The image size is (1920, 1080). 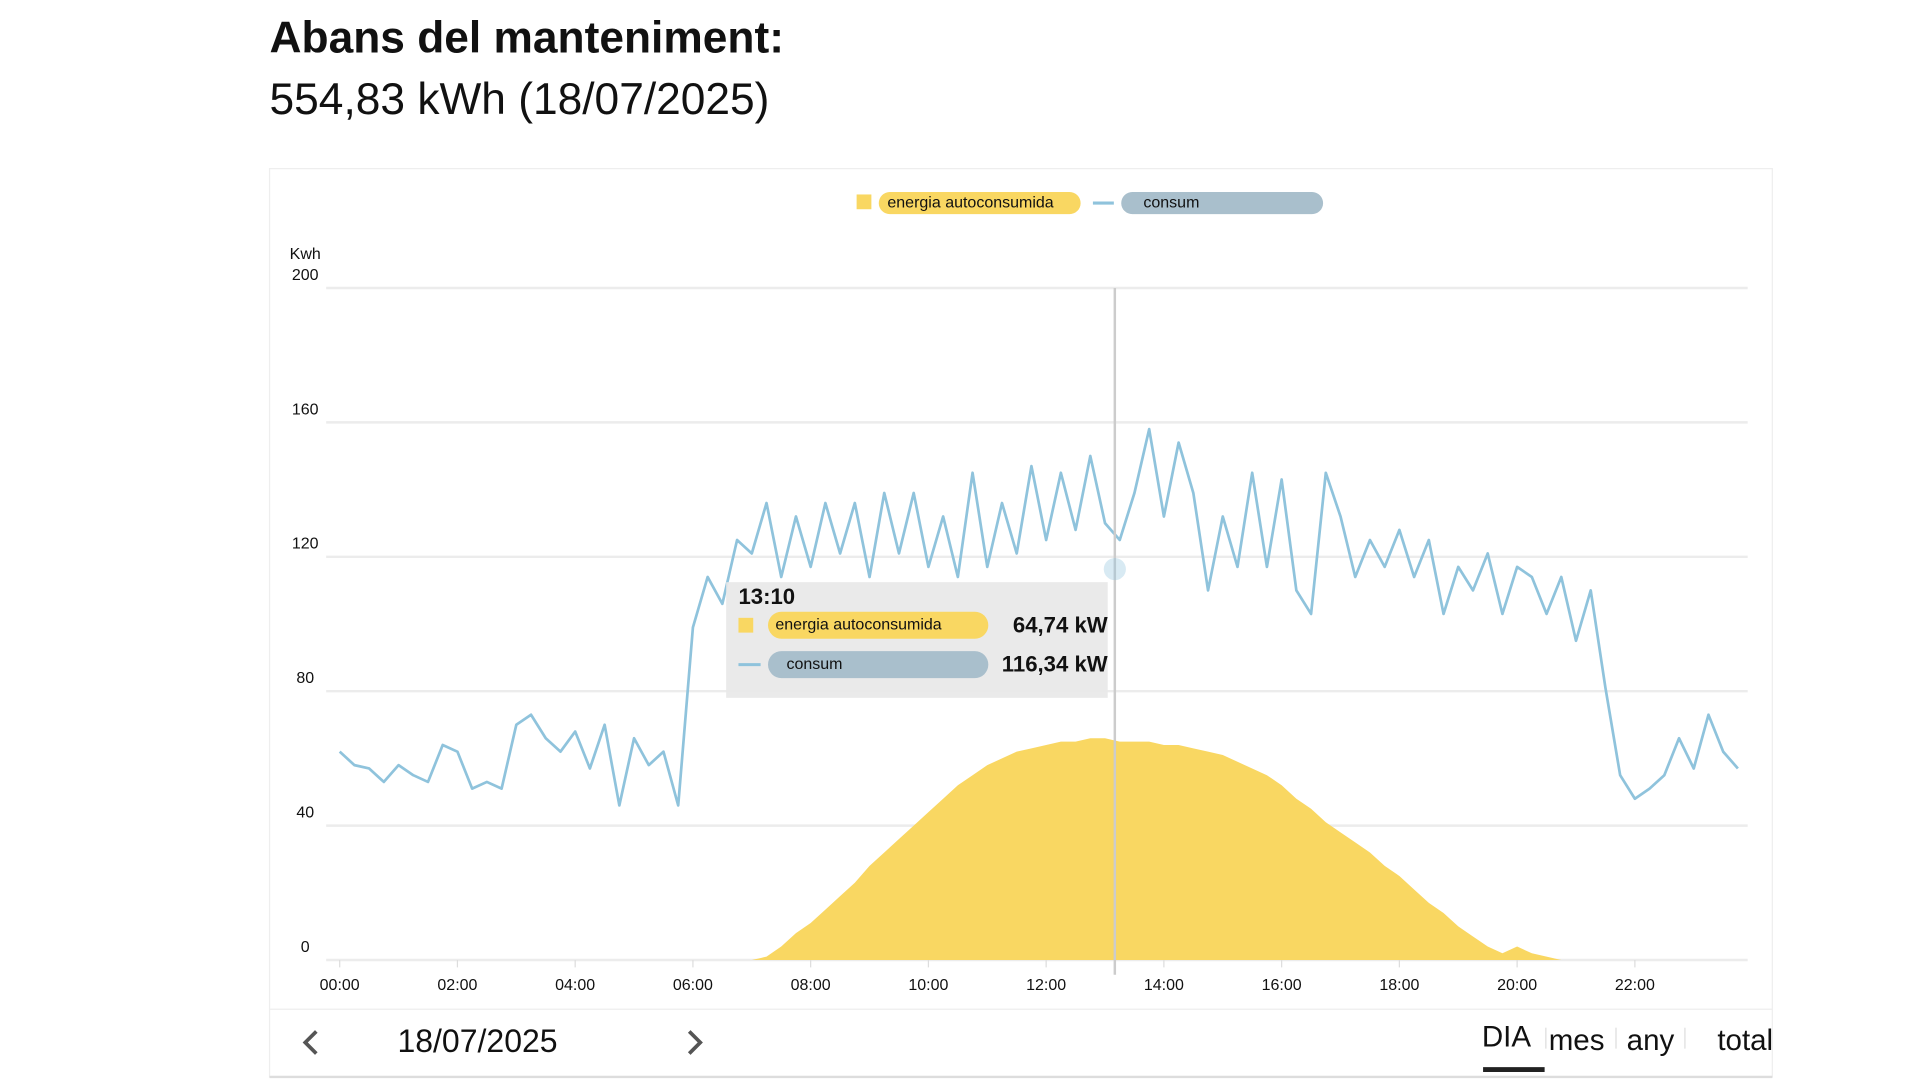 What do you see at coordinates (305, 544) in the screenshot?
I see `y-tick-label: 120` at bounding box center [305, 544].